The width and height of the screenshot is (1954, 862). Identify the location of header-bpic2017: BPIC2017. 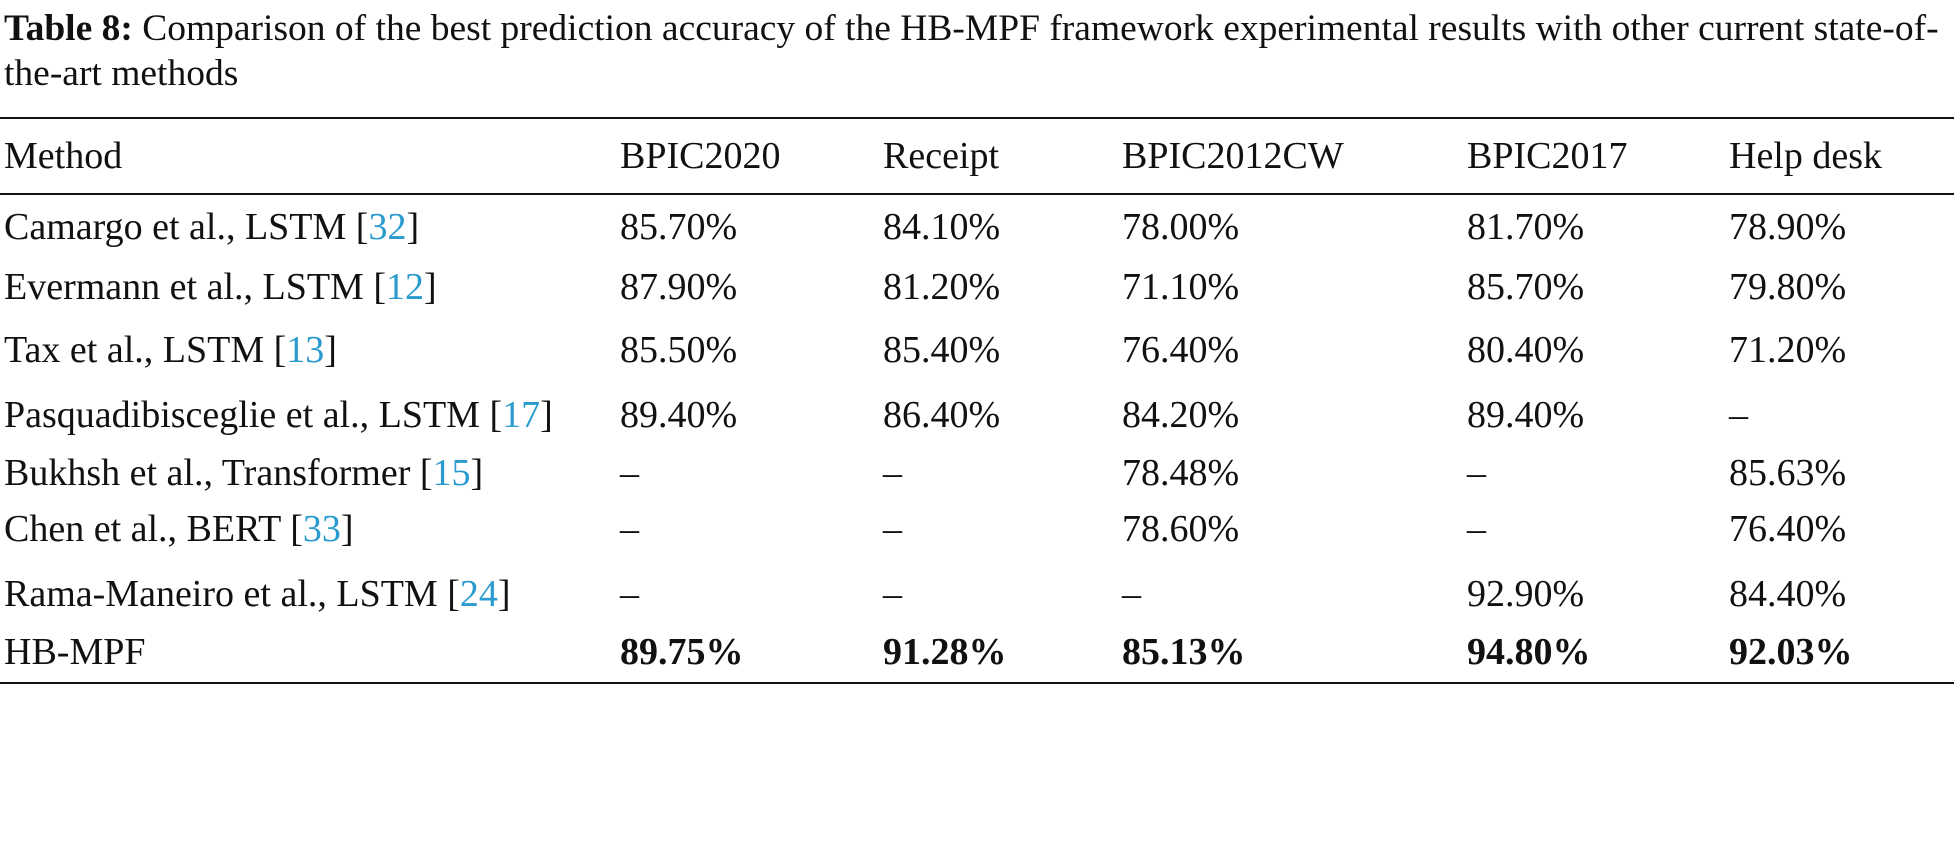
(1547, 156).